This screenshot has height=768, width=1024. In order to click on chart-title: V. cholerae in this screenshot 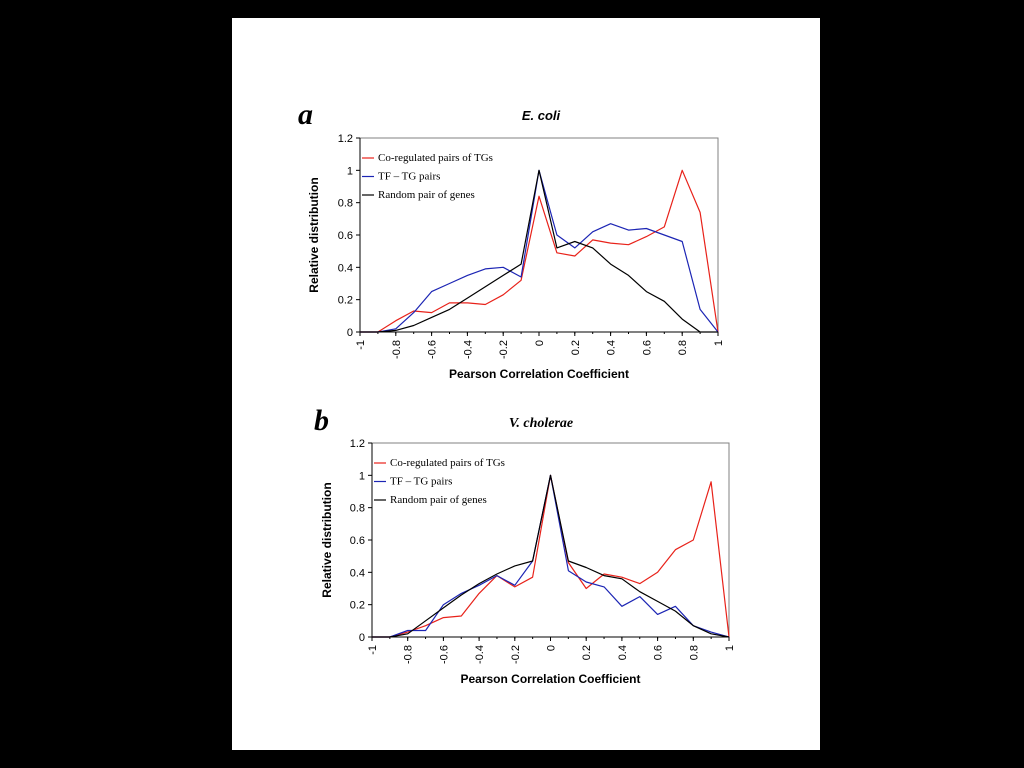, I will do `click(541, 423)`.